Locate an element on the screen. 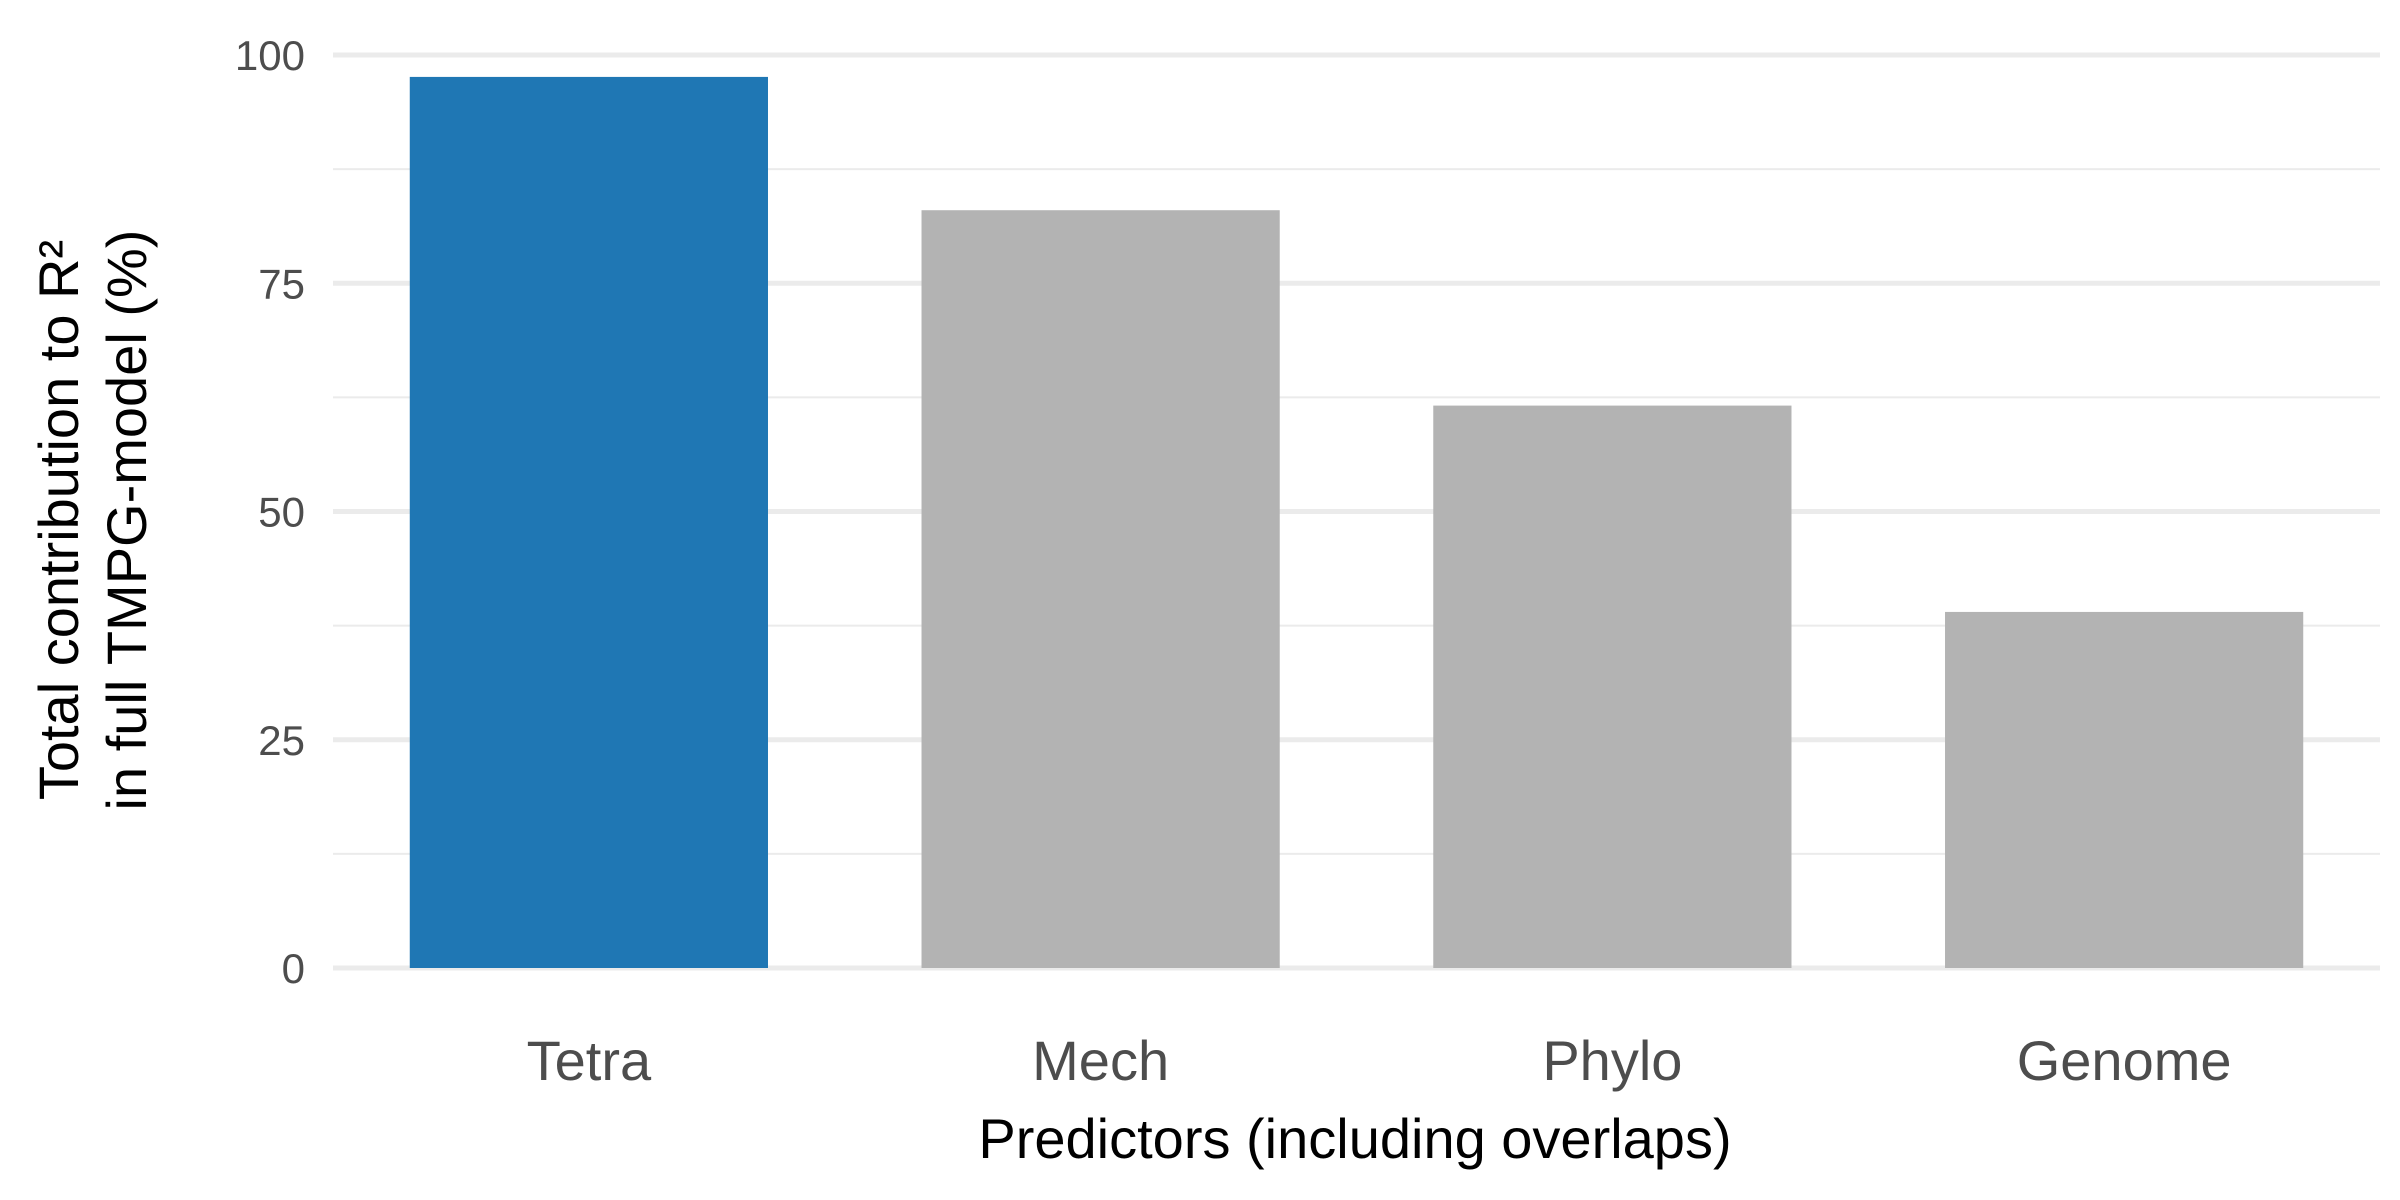 The height and width of the screenshot is (1200, 2400). y-axis-title-line-1: Total contribution to R² is located at coordinates (58, 520).